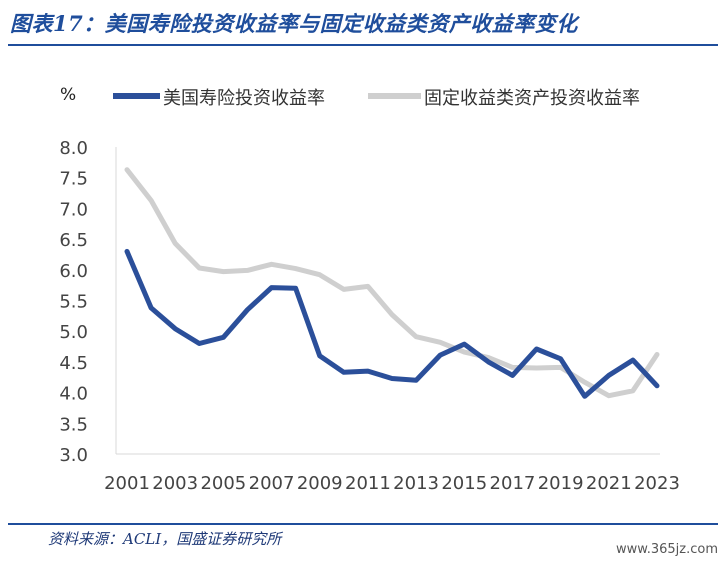 The width and height of the screenshot is (726, 566). What do you see at coordinates (363, 524) in the screenshot?
I see `footer-divider` at bounding box center [363, 524].